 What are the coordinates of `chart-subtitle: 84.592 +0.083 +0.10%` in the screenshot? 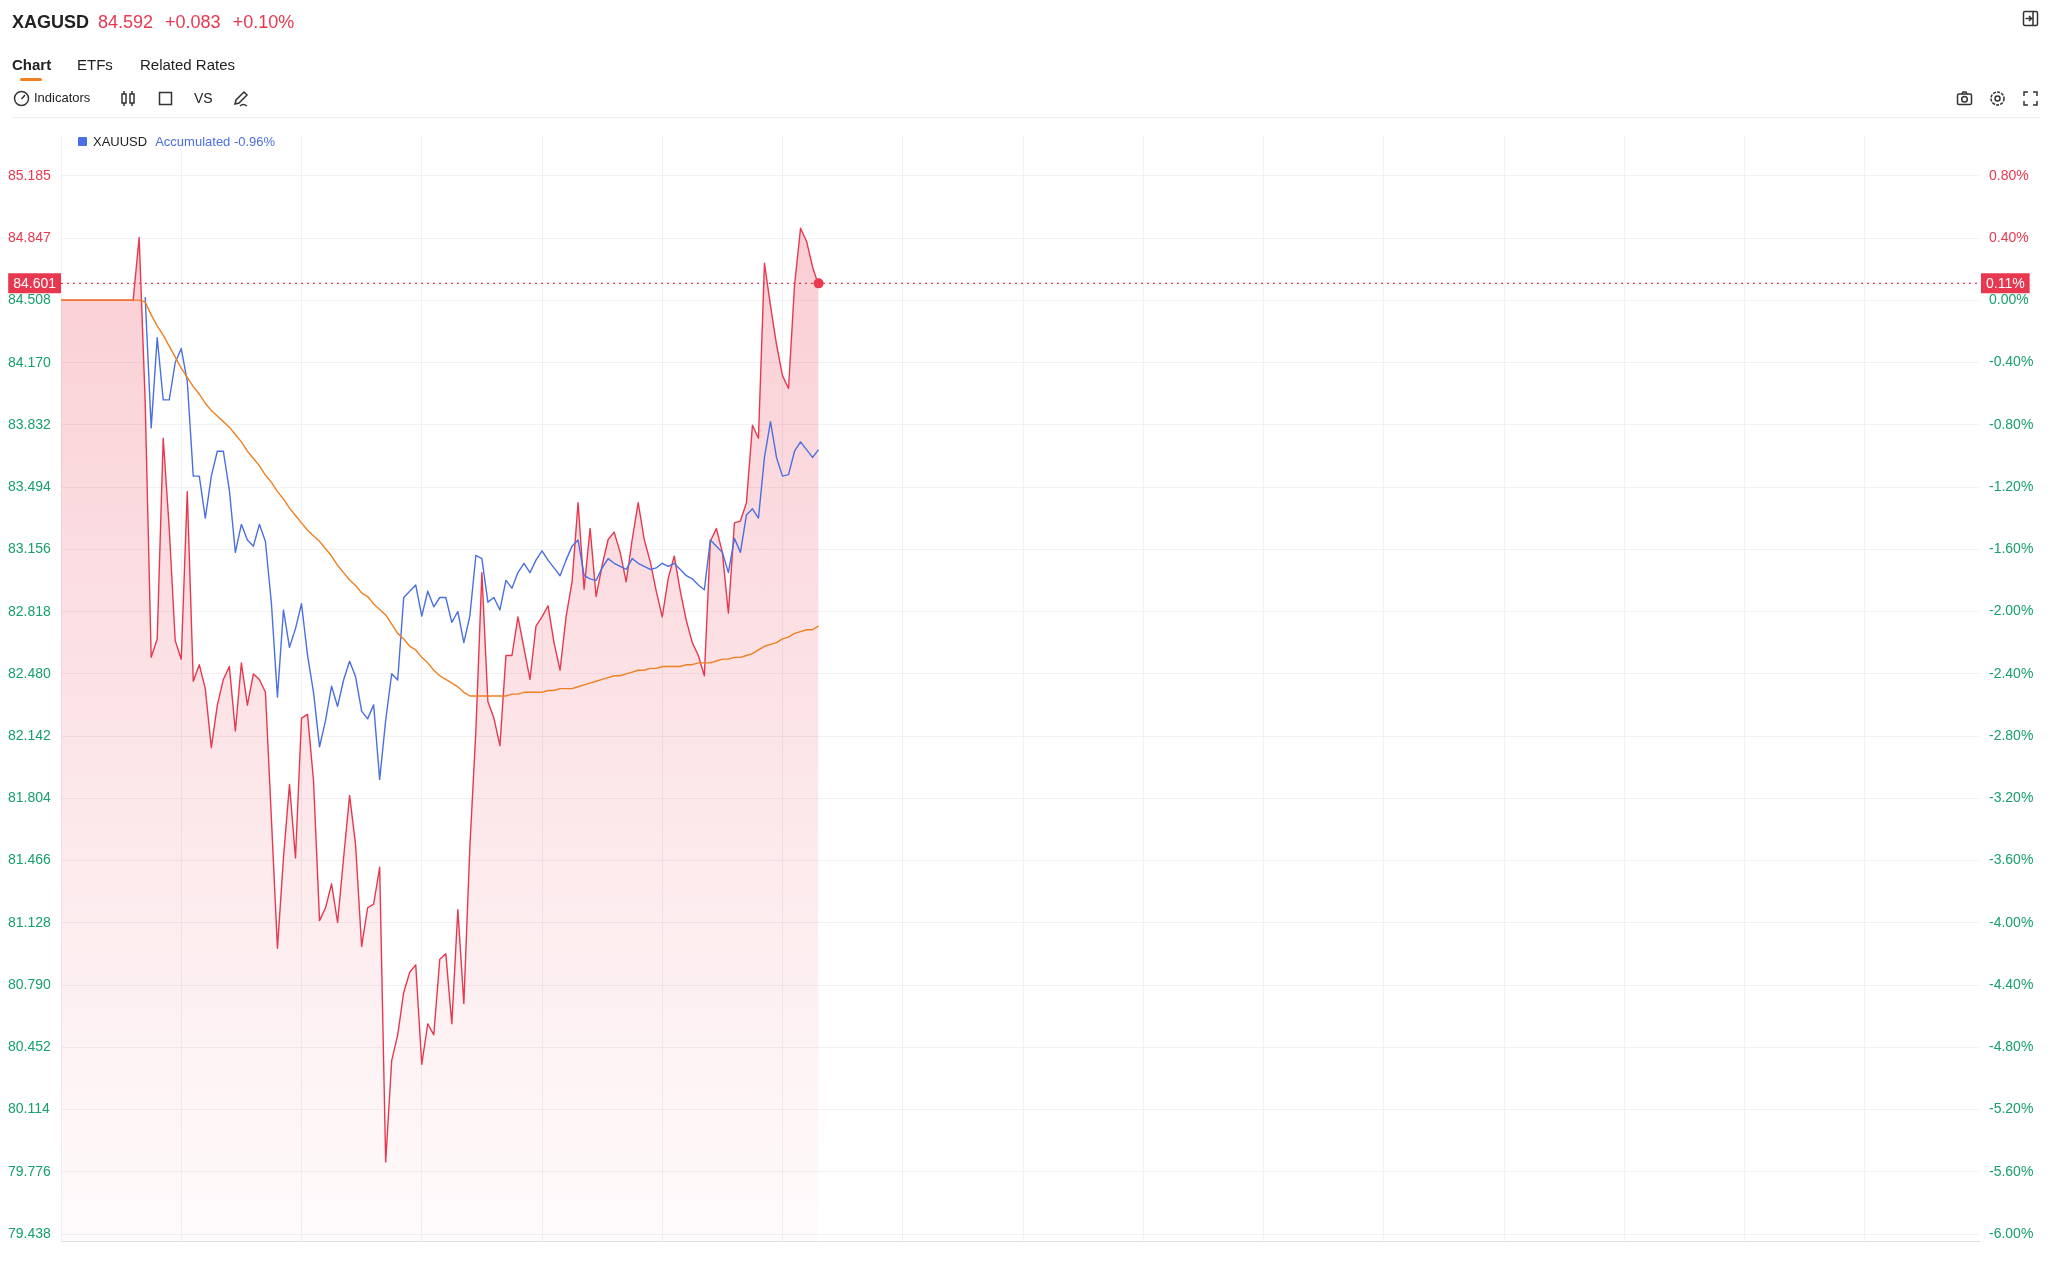 It's located at (196, 22).